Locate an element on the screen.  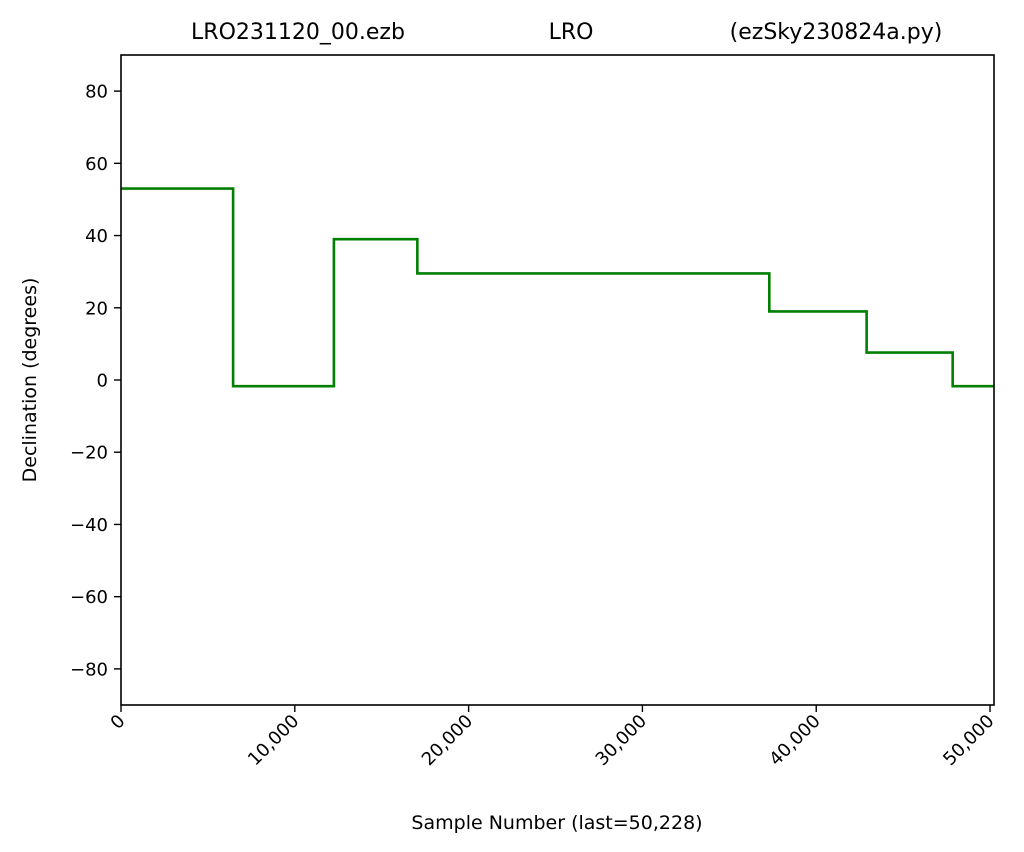
y-tick-label: −60 is located at coordinates (89, 597).